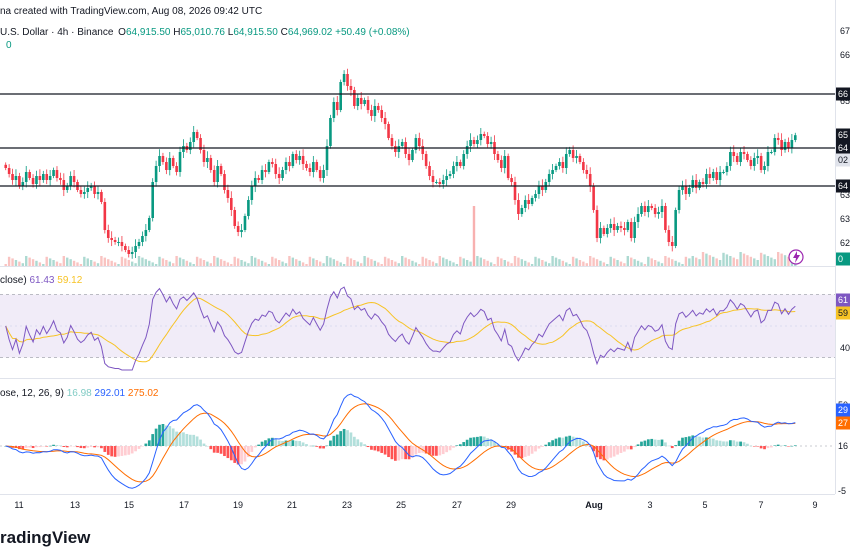  What do you see at coordinates (843, 313) in the screenshot?
I see `rsi-ma-tag-bg` at bounding box center [843, 313].